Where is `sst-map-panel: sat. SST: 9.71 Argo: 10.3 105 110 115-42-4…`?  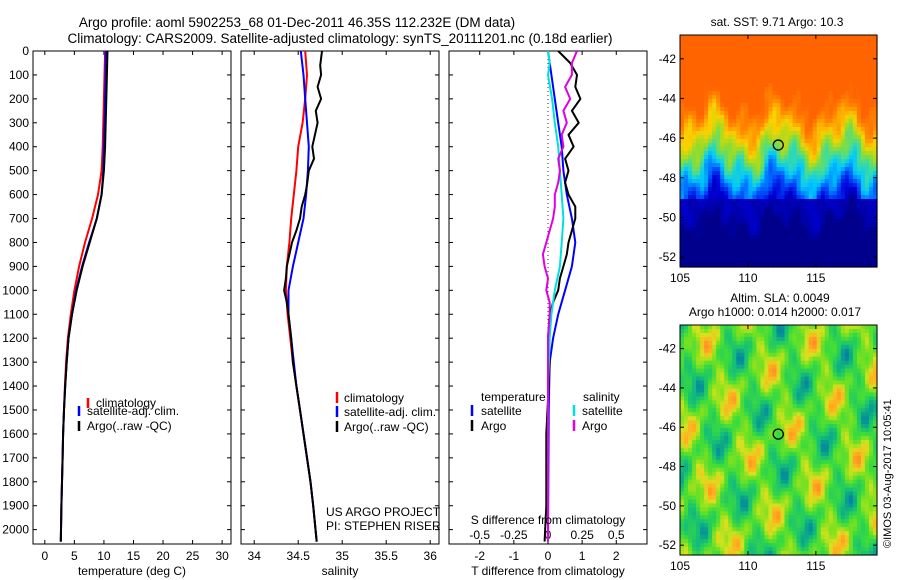
sst-map-panel: sat. SST: 9.71 Argo: 10.3 105 110 115-42-4… is located at coordinates (768, 150).